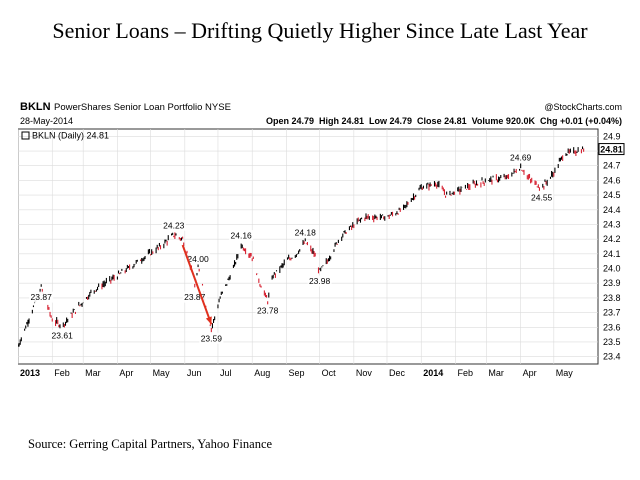  Describe the element at coordinates (46, 121) in the screenshot. I see `chart-date: 28-May-2014` at that location.